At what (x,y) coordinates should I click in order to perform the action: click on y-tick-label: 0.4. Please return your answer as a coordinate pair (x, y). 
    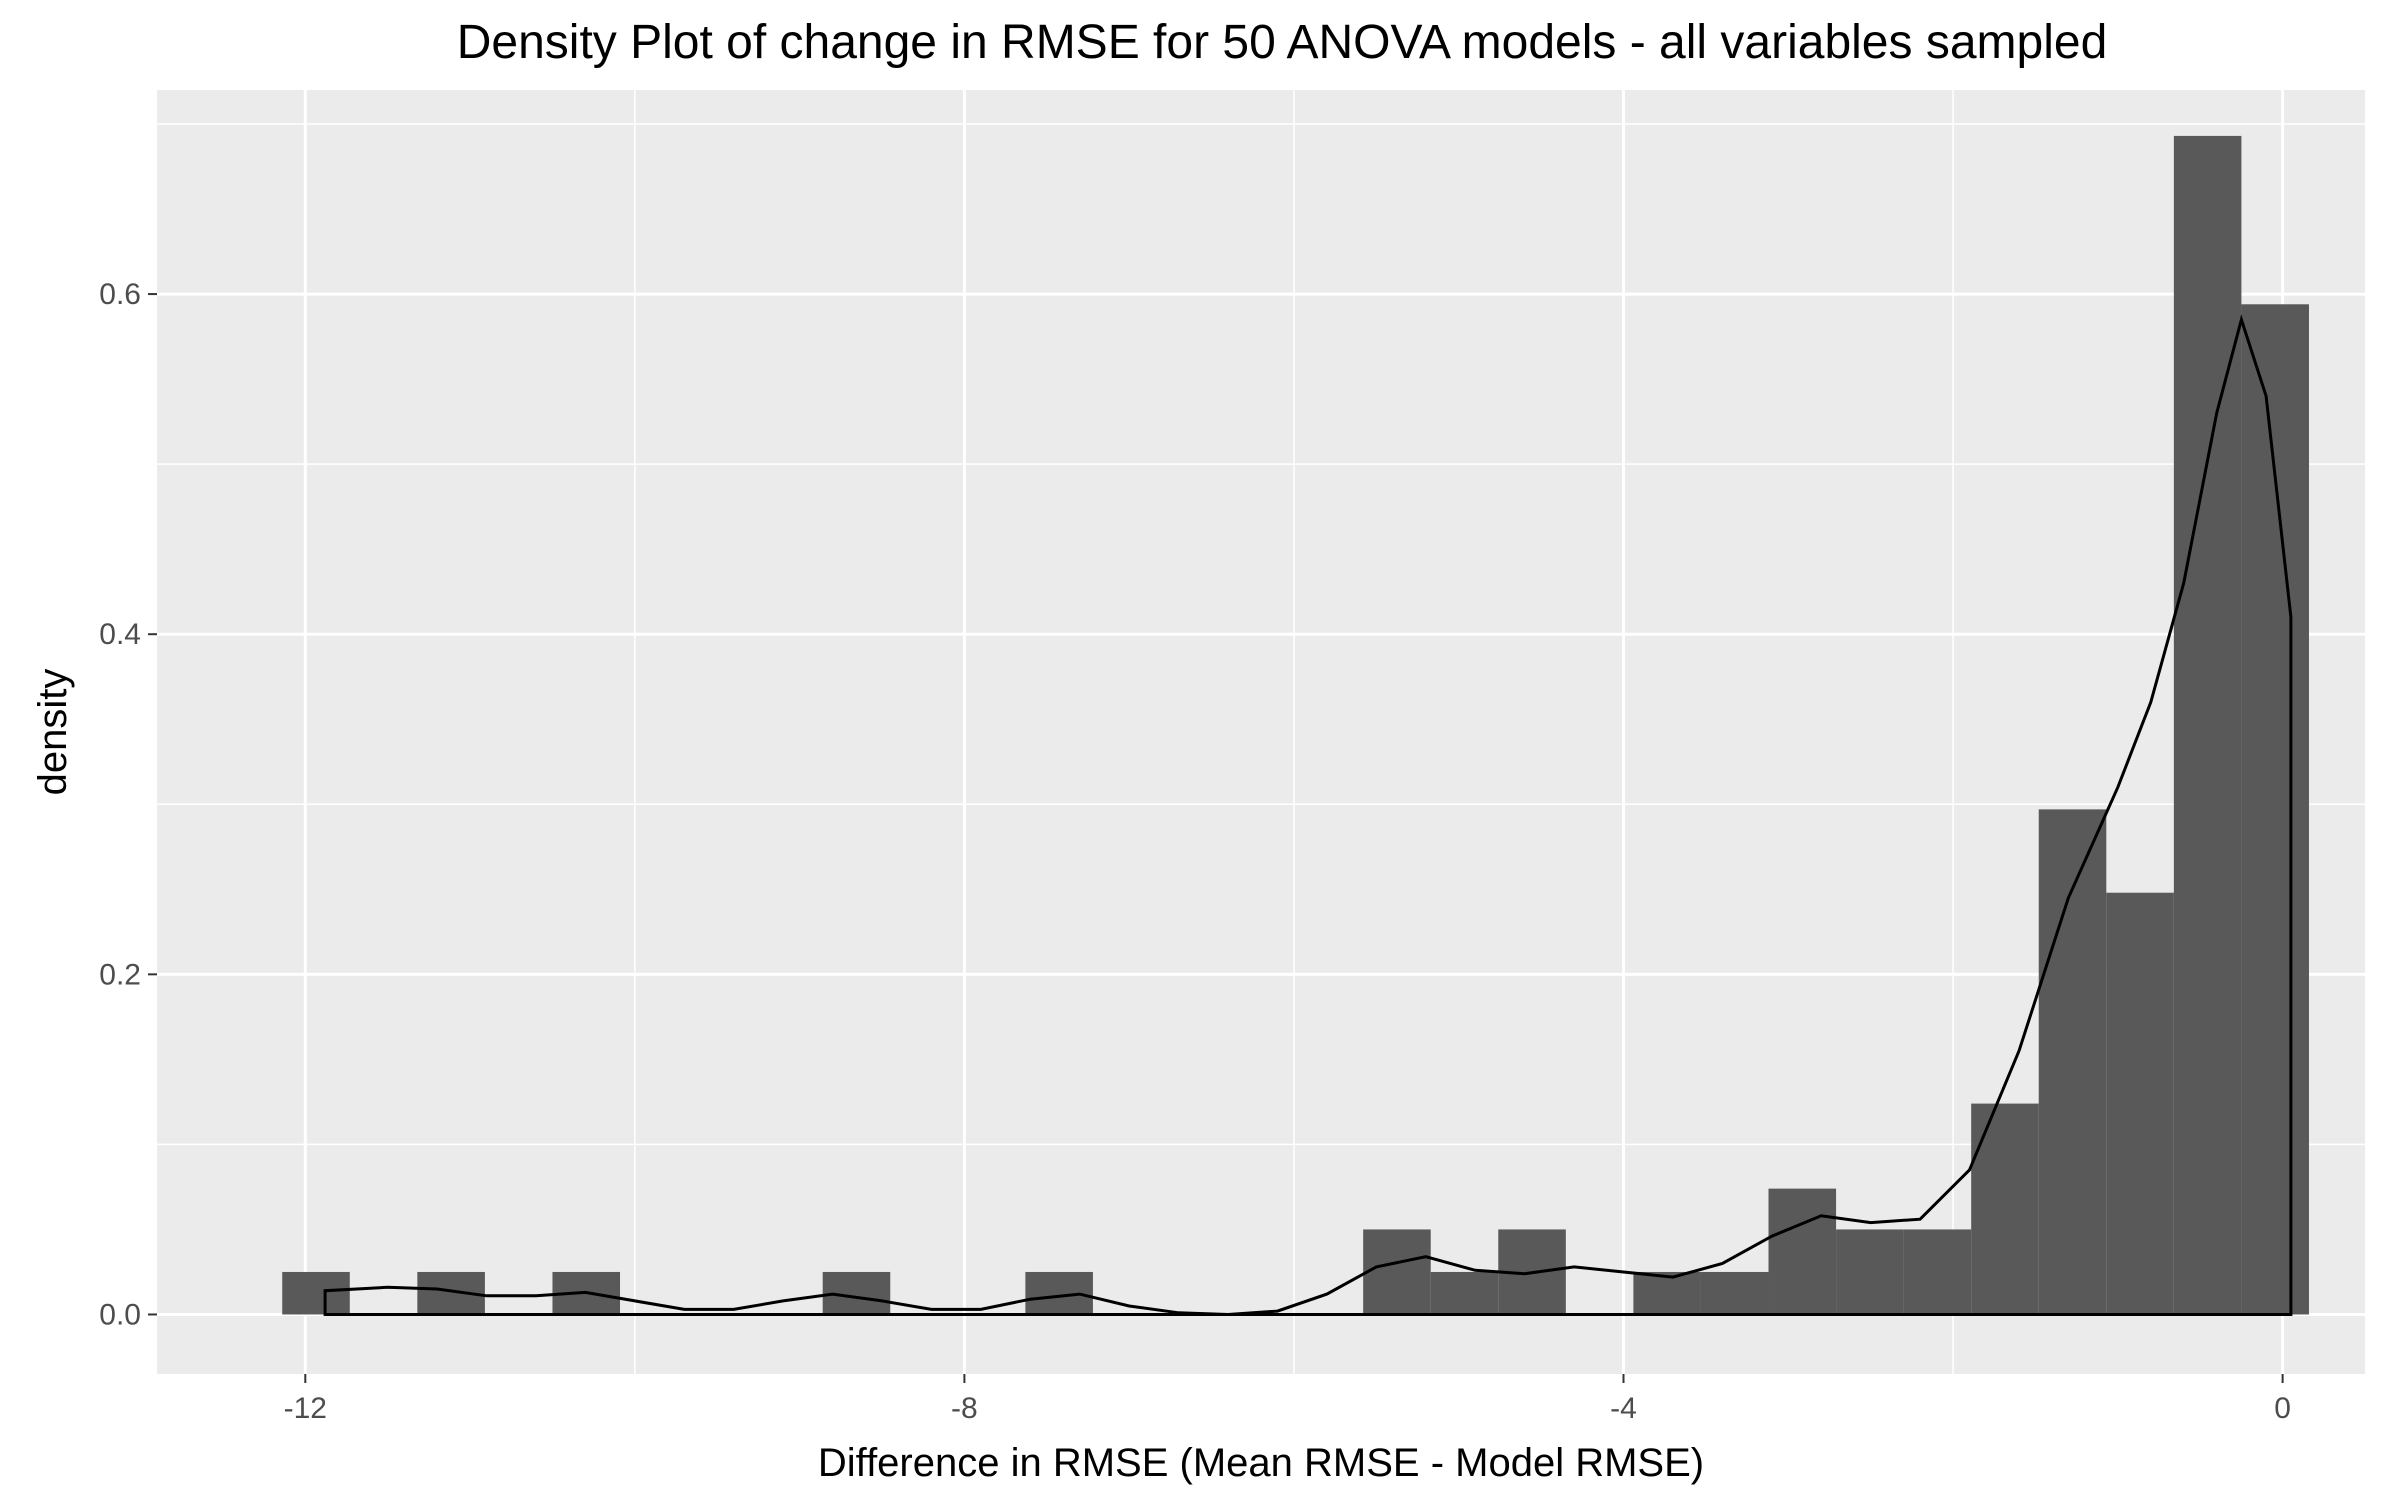
    Looking at the image, I should click on (120, 634).